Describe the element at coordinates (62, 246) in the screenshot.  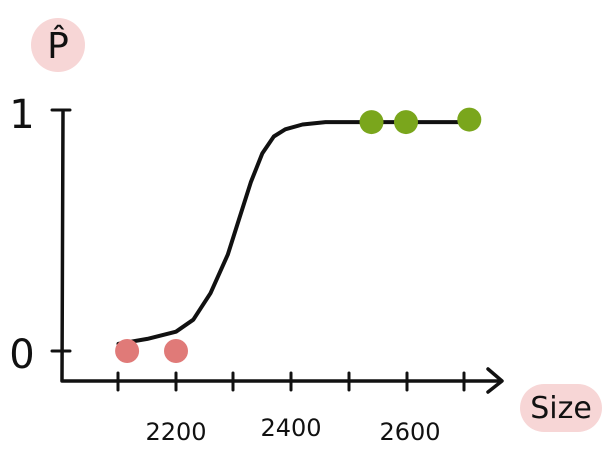
I see `y-axis` at that location.